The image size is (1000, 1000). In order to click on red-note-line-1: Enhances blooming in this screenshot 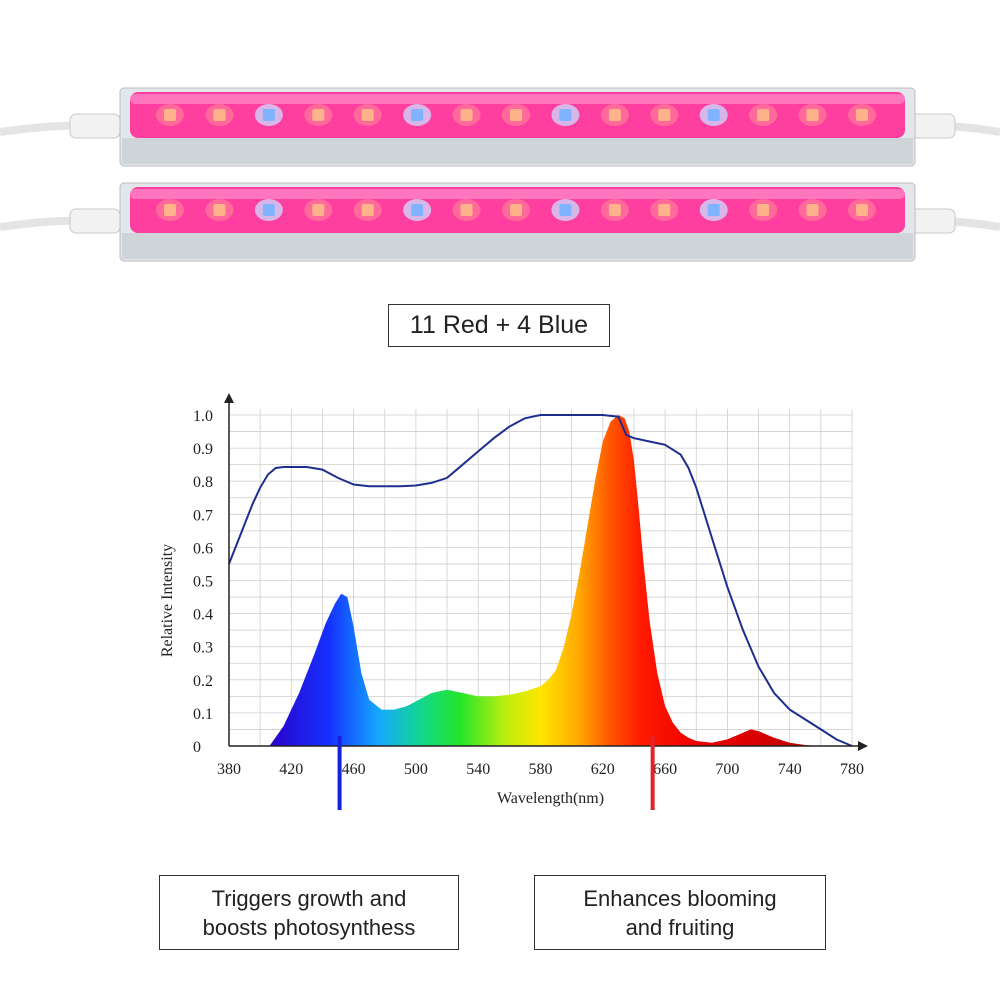, I will do `click(680, 898)`.